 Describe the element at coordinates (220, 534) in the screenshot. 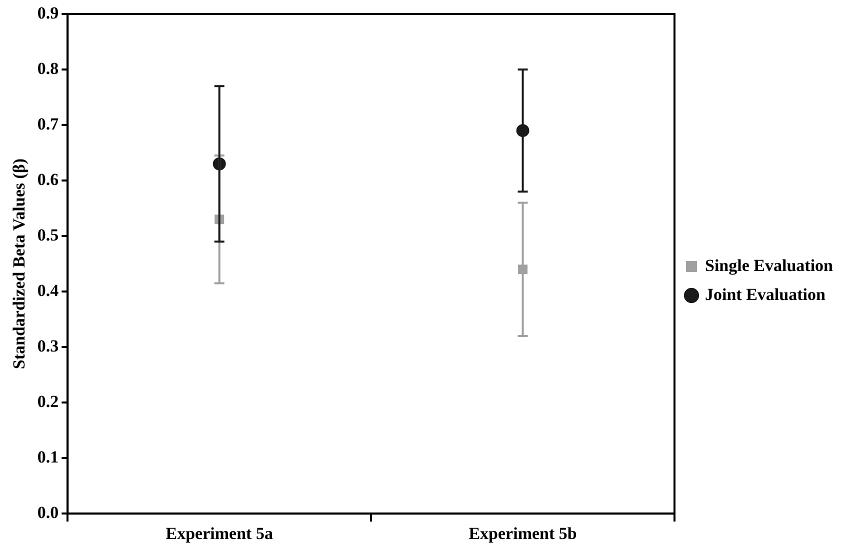

I see `x-tick-label: Experiment 5a` at that location.